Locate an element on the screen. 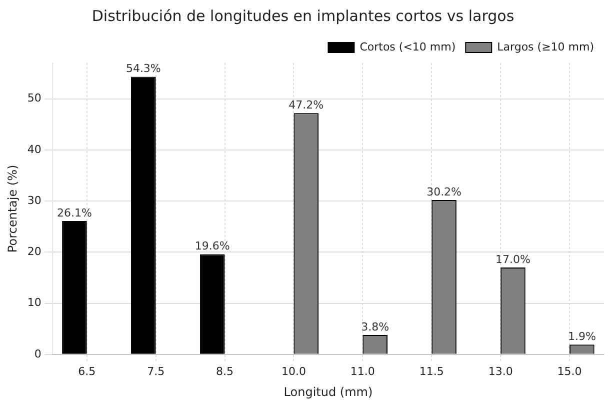  y-axis-title: Porcentaje (%) is located at coordinates (12, 208).